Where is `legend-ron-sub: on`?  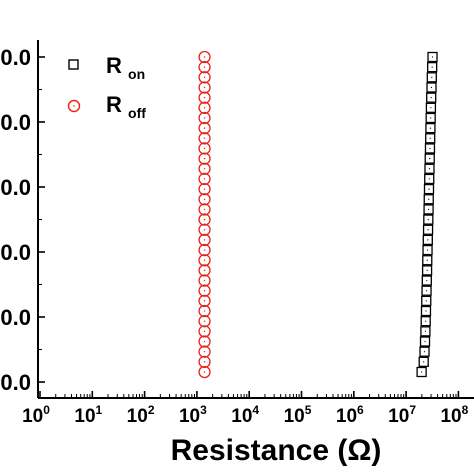
legend-ron-sub: on is located at coordinates (136, 74).